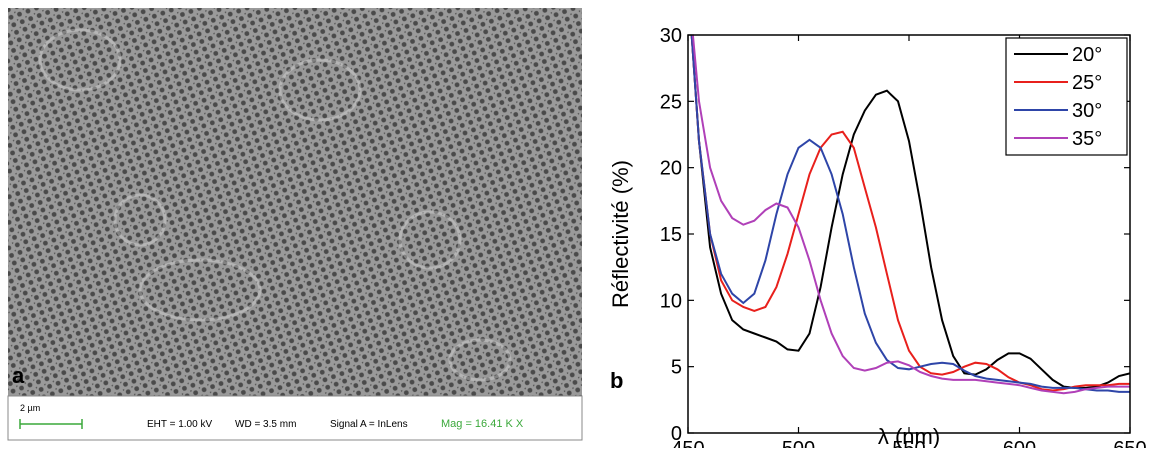  Describe the element at coordinates (687, 443) in the screenshot. I see `x-tick-label: 450` at that location.